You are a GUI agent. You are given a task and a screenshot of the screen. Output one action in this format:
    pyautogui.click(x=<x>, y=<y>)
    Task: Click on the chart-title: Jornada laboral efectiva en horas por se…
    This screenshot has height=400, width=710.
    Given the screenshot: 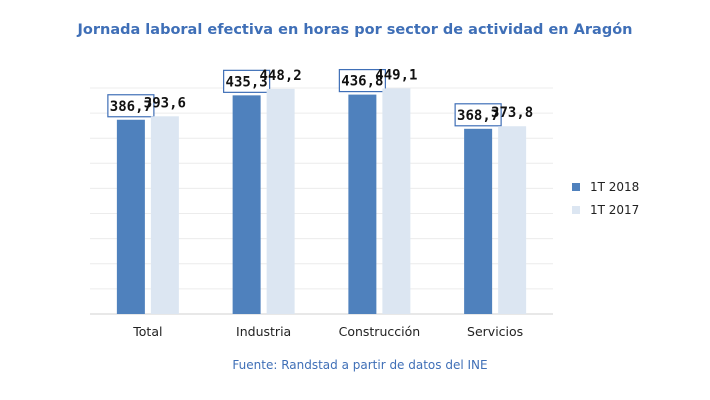 What is the action you would take?
    pyautogui.click(x=355, y=30)
    